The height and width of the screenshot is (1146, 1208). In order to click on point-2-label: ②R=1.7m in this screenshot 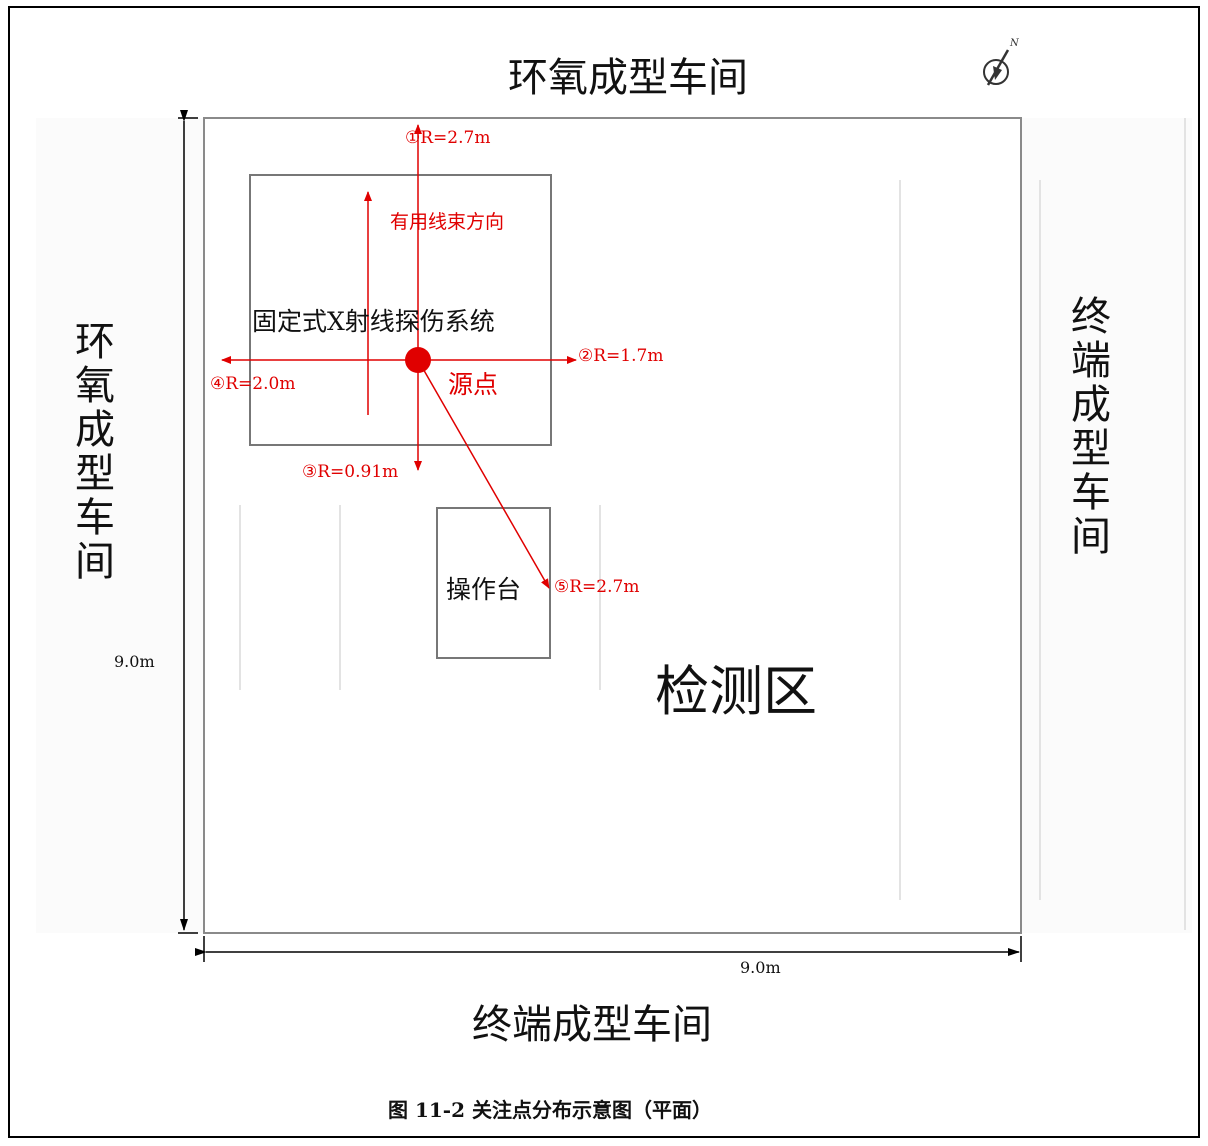, I will do `click(621, 356)`.